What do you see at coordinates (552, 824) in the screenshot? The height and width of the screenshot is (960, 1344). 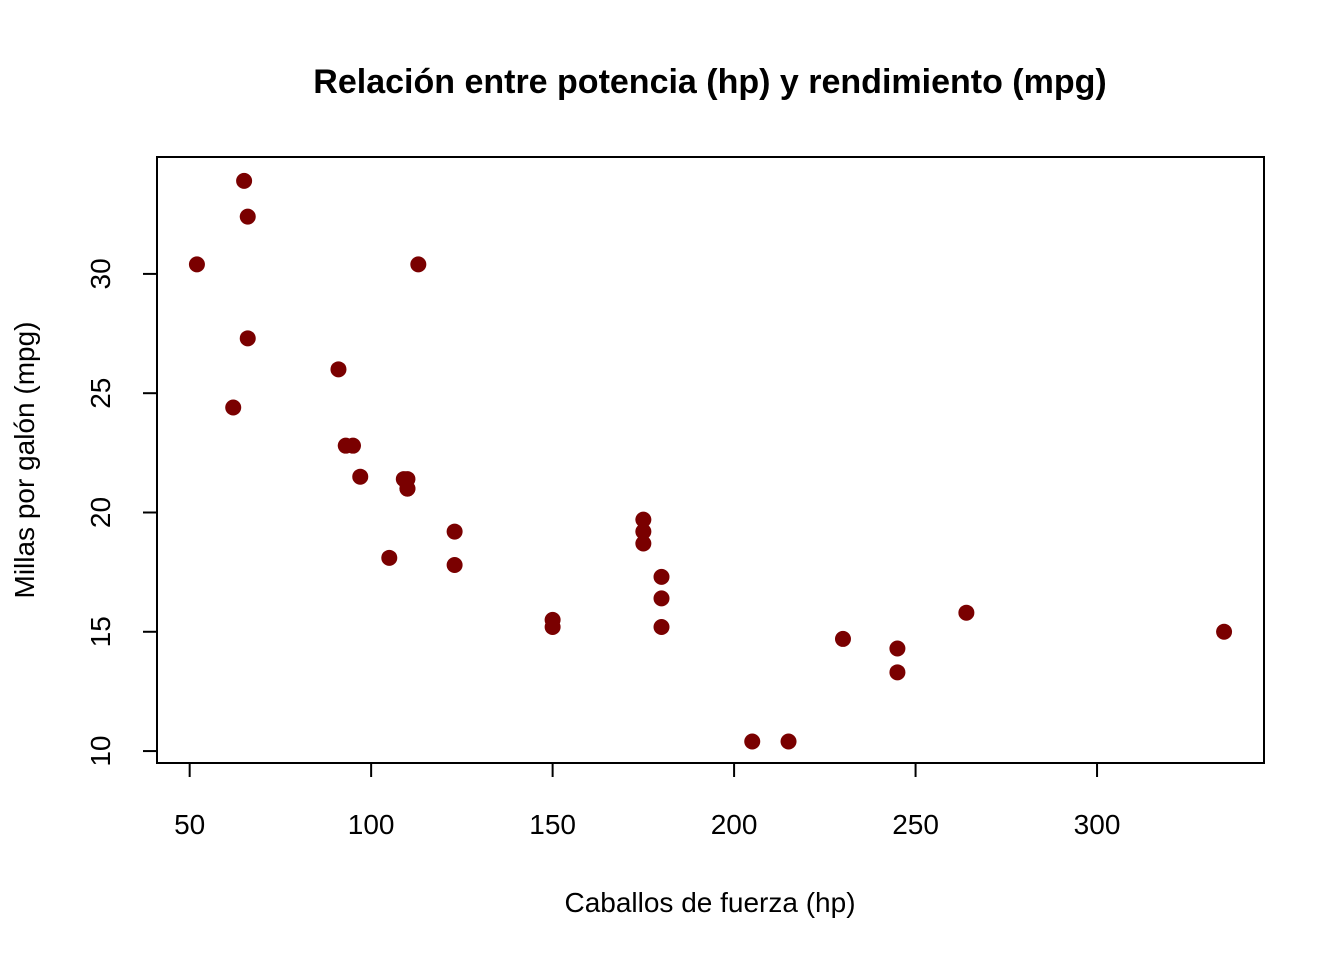 I see `x-tick-label: 150` at bounding box center [552, 824].